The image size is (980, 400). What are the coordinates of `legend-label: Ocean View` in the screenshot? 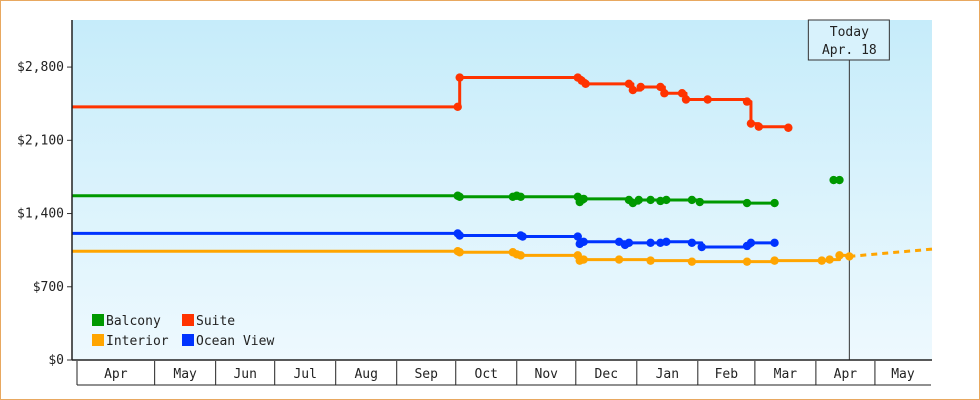 It's located at (235, 341).